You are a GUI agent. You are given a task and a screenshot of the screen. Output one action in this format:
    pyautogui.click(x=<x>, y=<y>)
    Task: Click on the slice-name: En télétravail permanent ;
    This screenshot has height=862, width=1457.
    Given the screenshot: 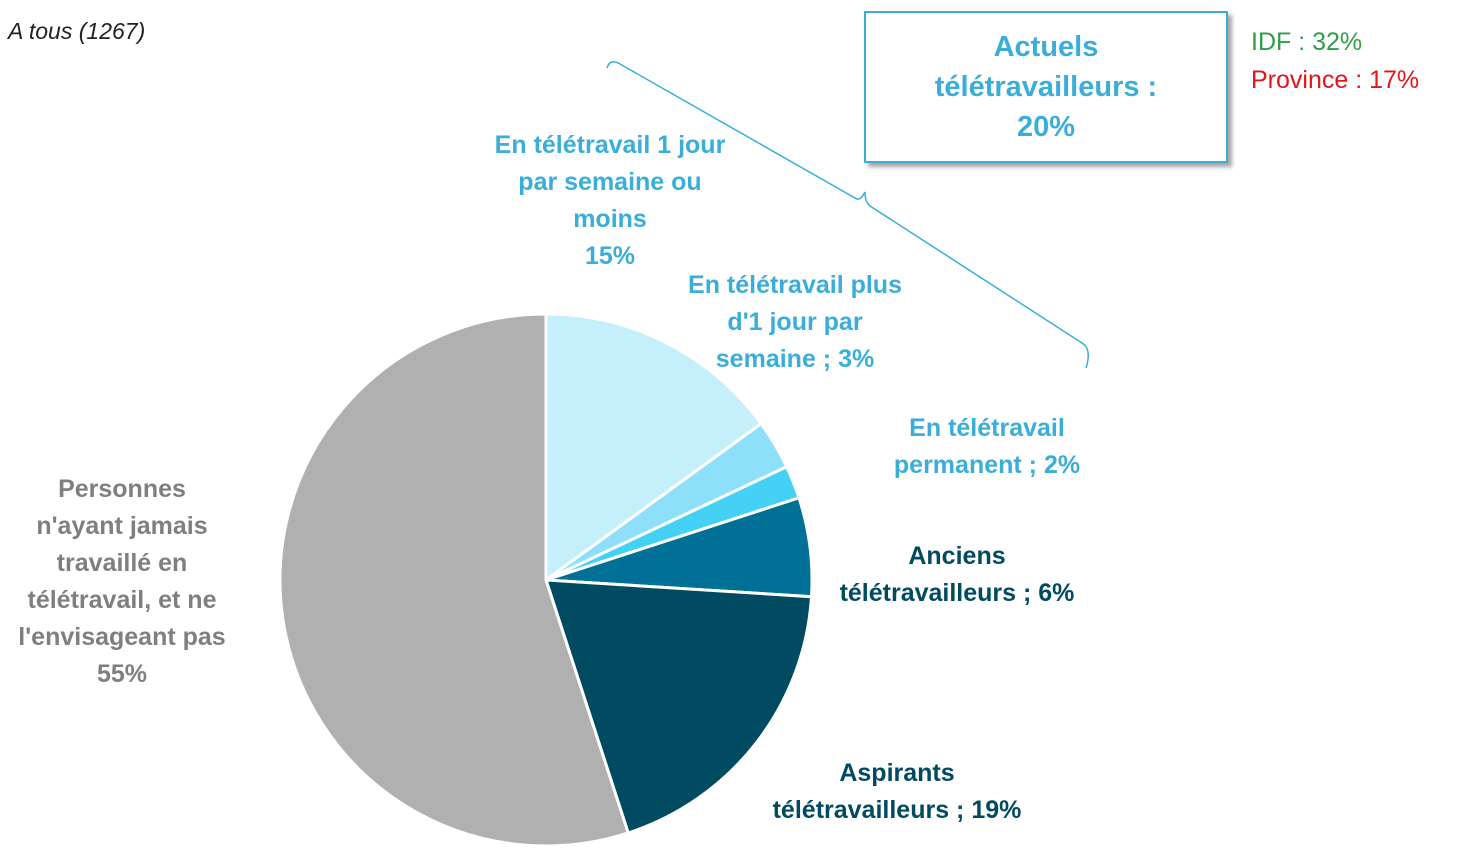 What is the action you would take?
    pyautogui.click(x=979, y=446)
    